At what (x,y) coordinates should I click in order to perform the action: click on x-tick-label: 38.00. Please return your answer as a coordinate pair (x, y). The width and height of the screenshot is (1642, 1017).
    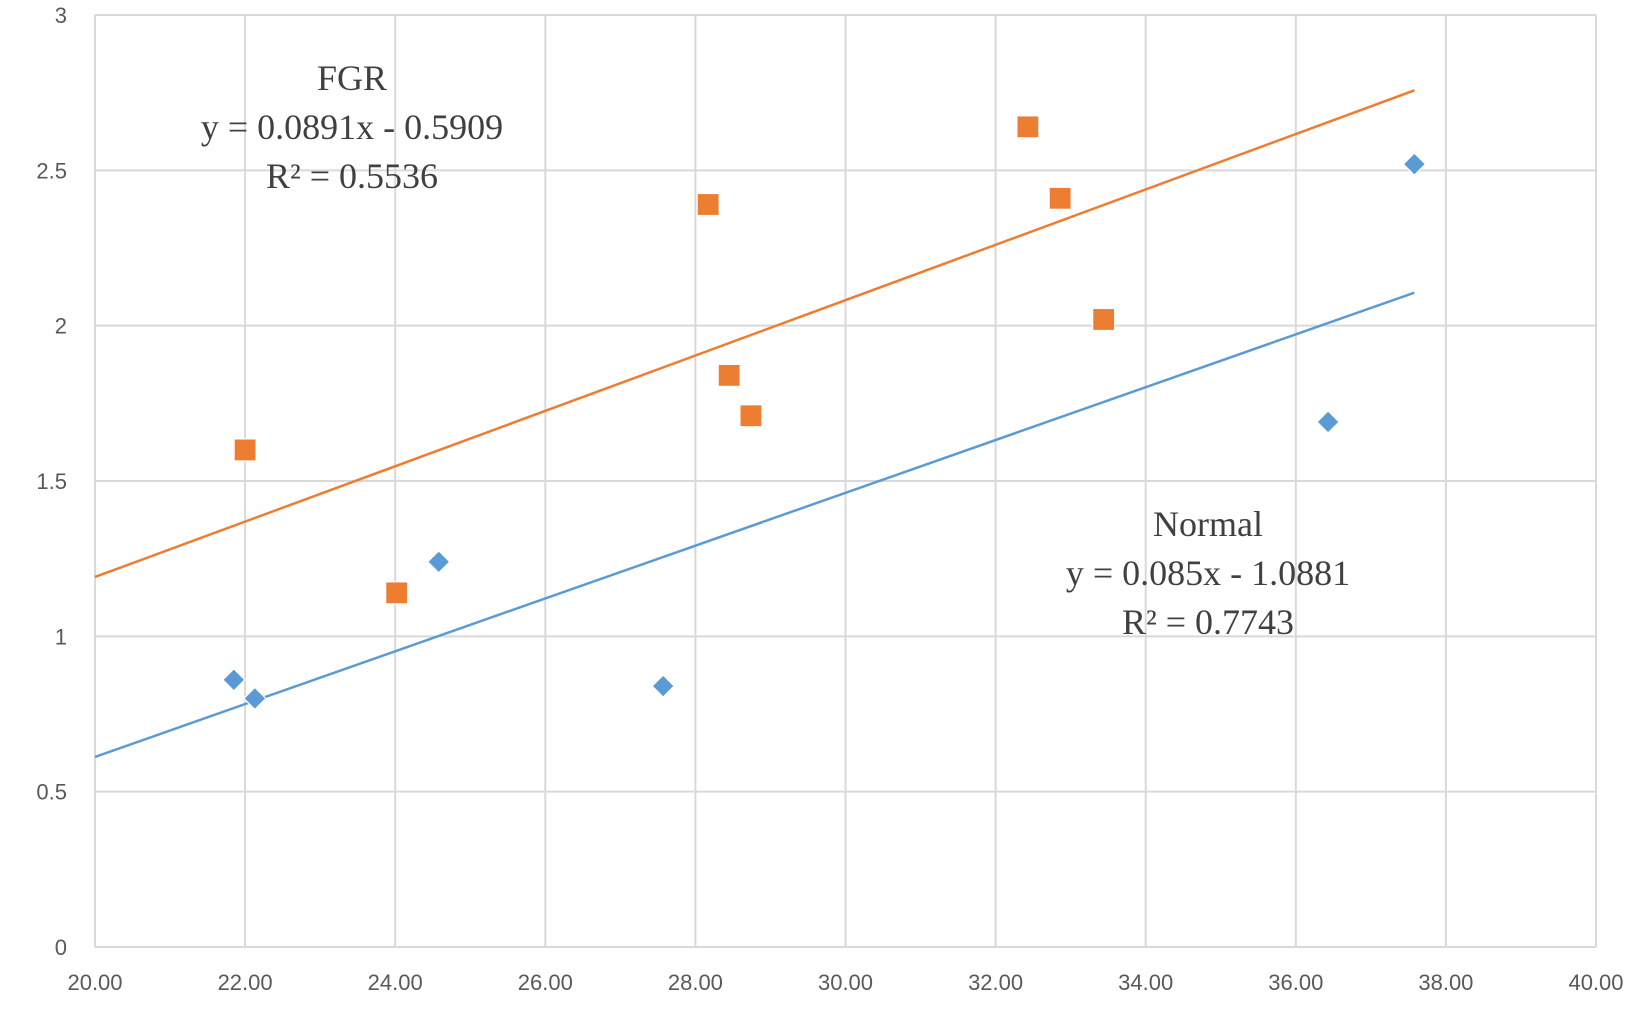
    Looking at the image, I should click on (1445, 982).